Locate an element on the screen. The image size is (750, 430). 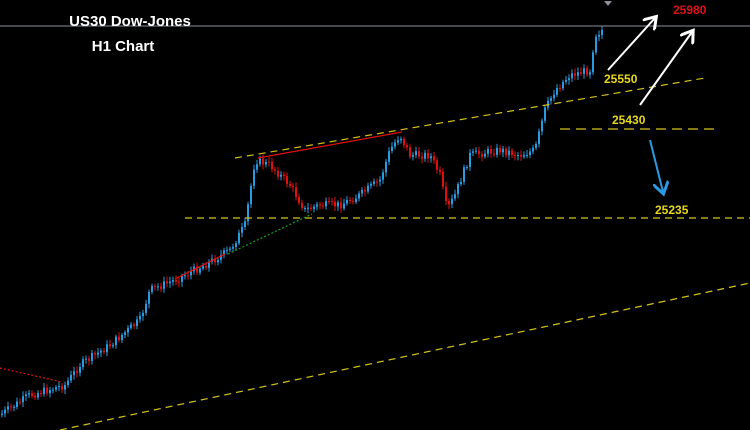
level-label: 25235 is located at coordinates (672, 210).